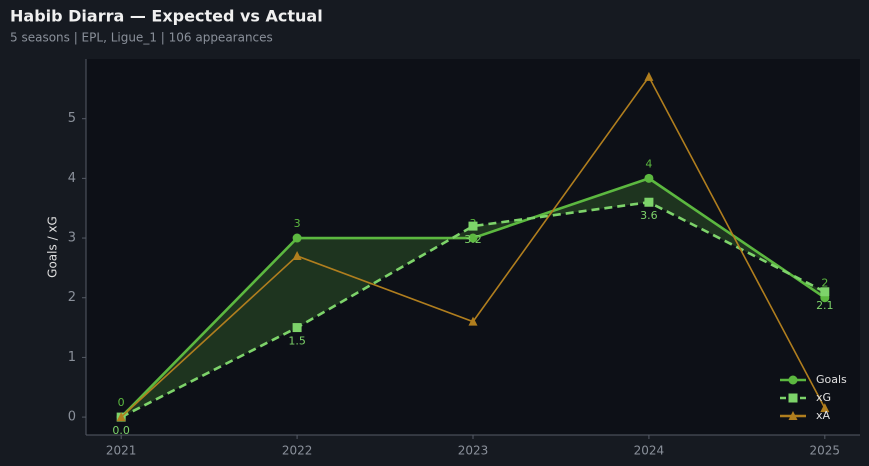 The image size is (869, 466). What do you see at coordinates (297, 223) in the screenshot?
I see `value-label: 3` at bounding box center [297, 223].